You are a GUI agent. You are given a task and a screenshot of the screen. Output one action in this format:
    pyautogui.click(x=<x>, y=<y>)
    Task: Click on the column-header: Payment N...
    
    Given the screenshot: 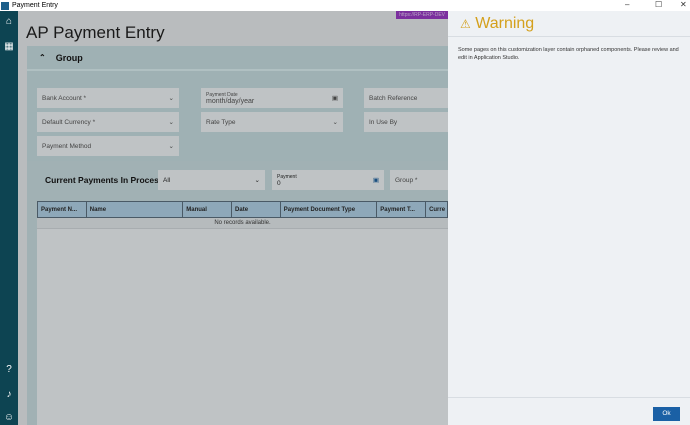 What is the action you would take?
    pyautogui.click(x=62, y=209)
    